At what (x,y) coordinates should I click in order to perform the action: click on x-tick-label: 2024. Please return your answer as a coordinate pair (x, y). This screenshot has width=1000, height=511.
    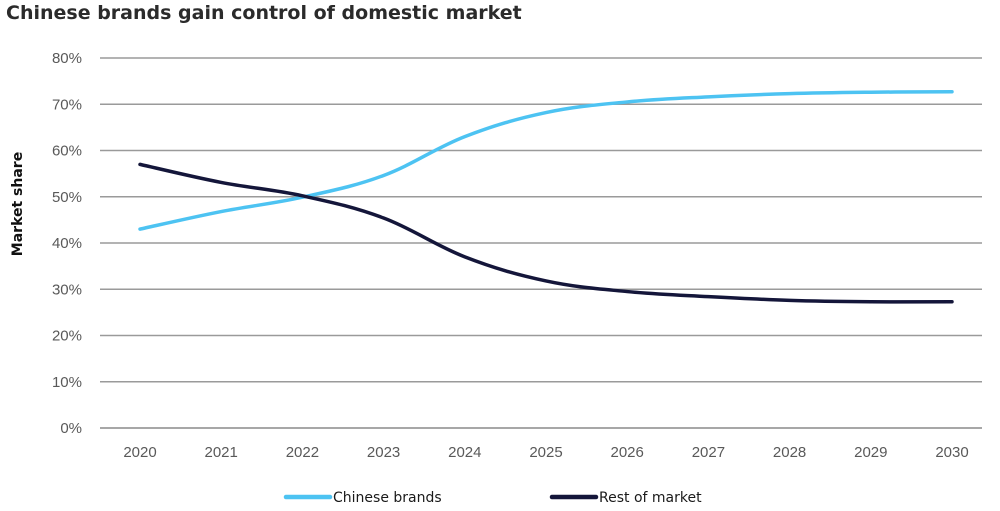
    Looking at the image, I should click on (464, 452).